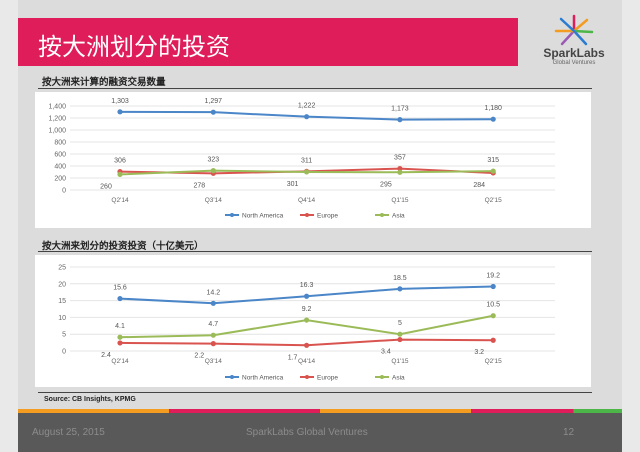 This screenshot has height=452, width=640. Describe the element at coordinates (213, 292) in the screenshot. I see `data-label: 14.2` at that location.